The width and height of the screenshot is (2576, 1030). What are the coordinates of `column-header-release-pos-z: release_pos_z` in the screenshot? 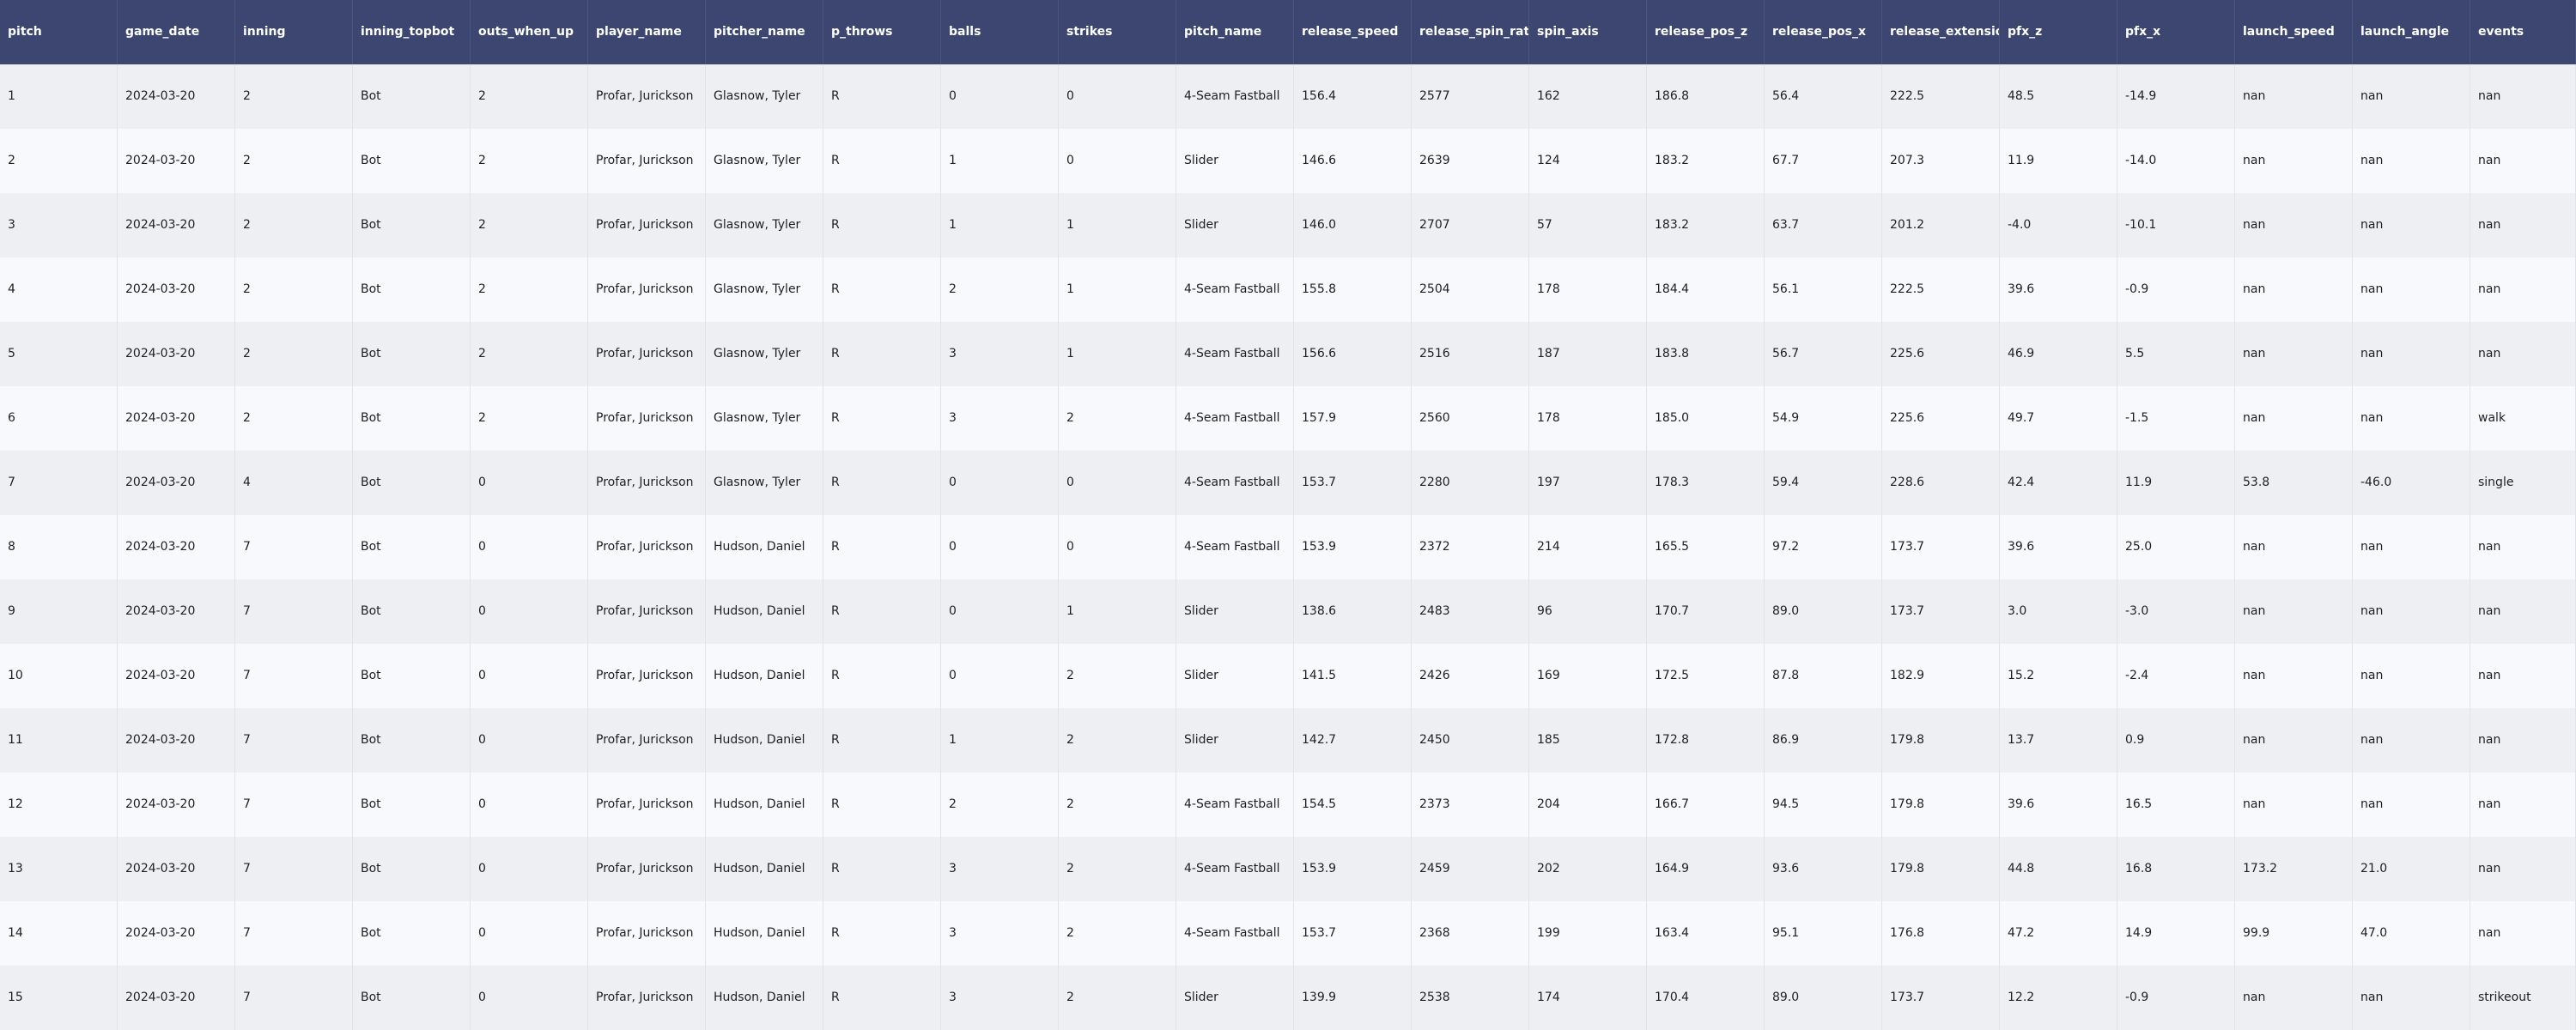 It's located at (1706, 32).